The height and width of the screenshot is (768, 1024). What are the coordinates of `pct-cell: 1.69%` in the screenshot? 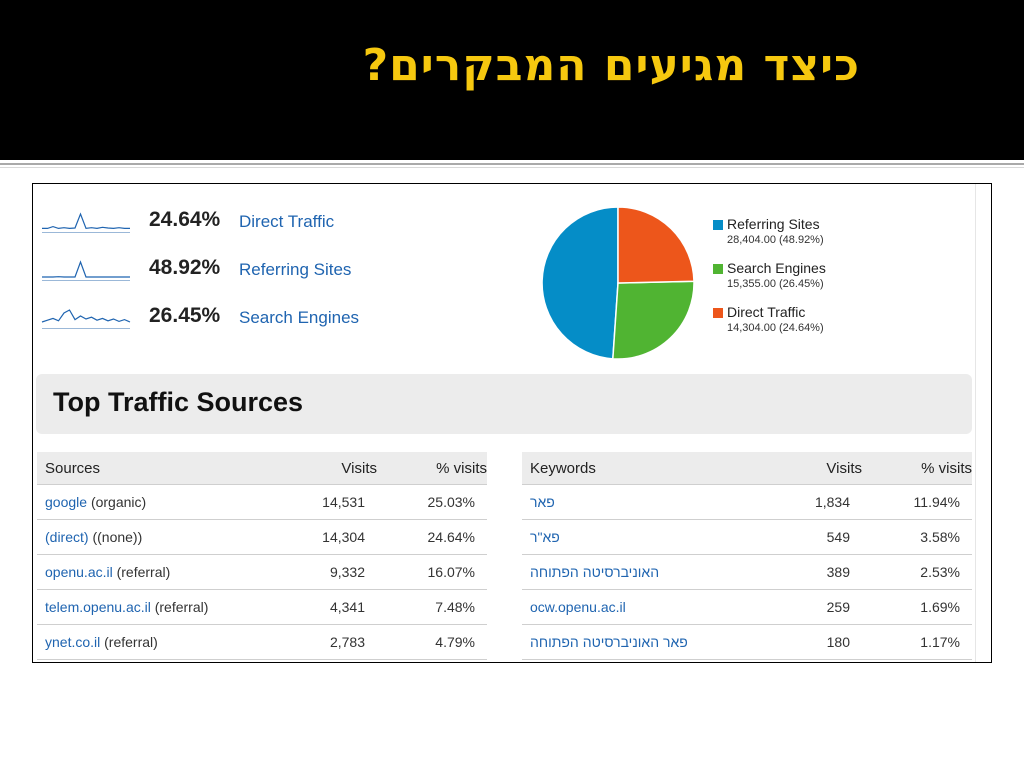 It's located at (917, 607).